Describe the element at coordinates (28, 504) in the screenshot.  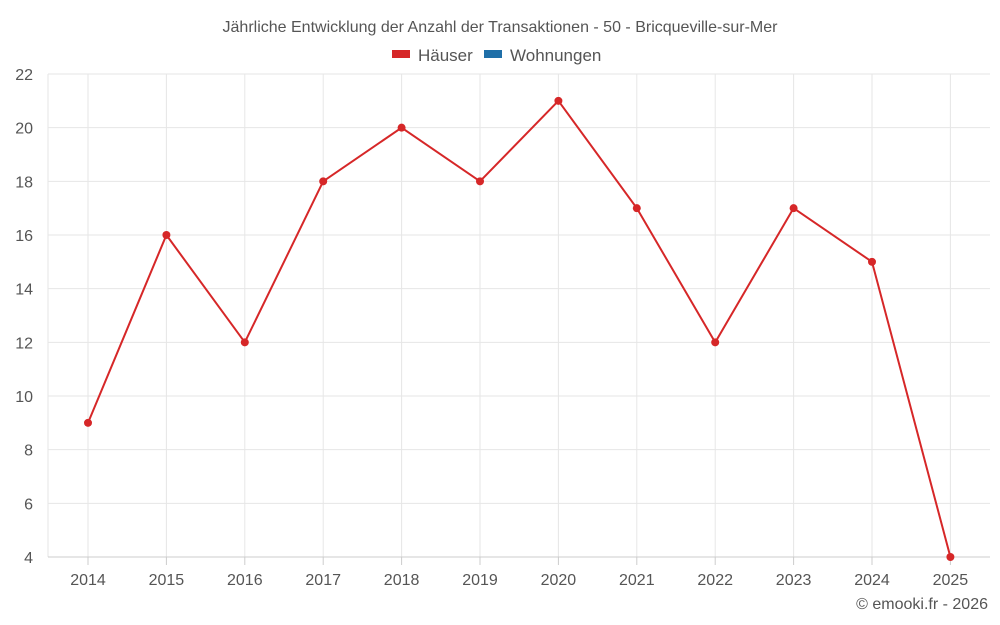
I see `y-tick-label: 6` at that location.